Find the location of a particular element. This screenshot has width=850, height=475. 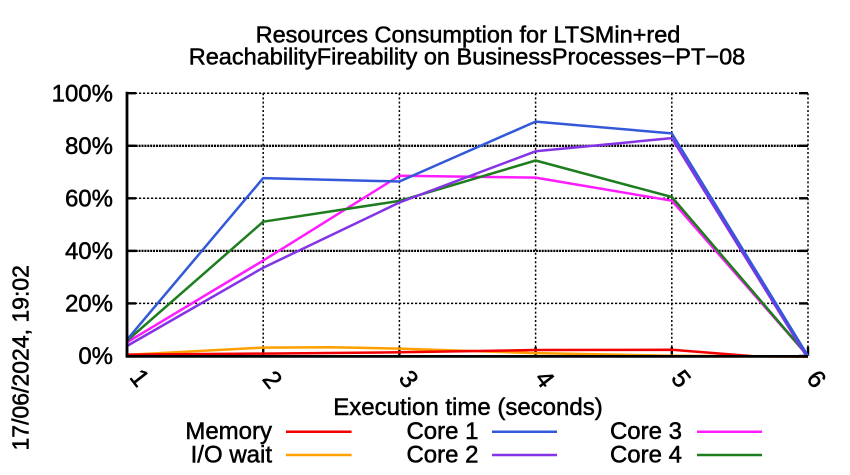

svg-text: Core 1 is located at coordinates (442, 431).